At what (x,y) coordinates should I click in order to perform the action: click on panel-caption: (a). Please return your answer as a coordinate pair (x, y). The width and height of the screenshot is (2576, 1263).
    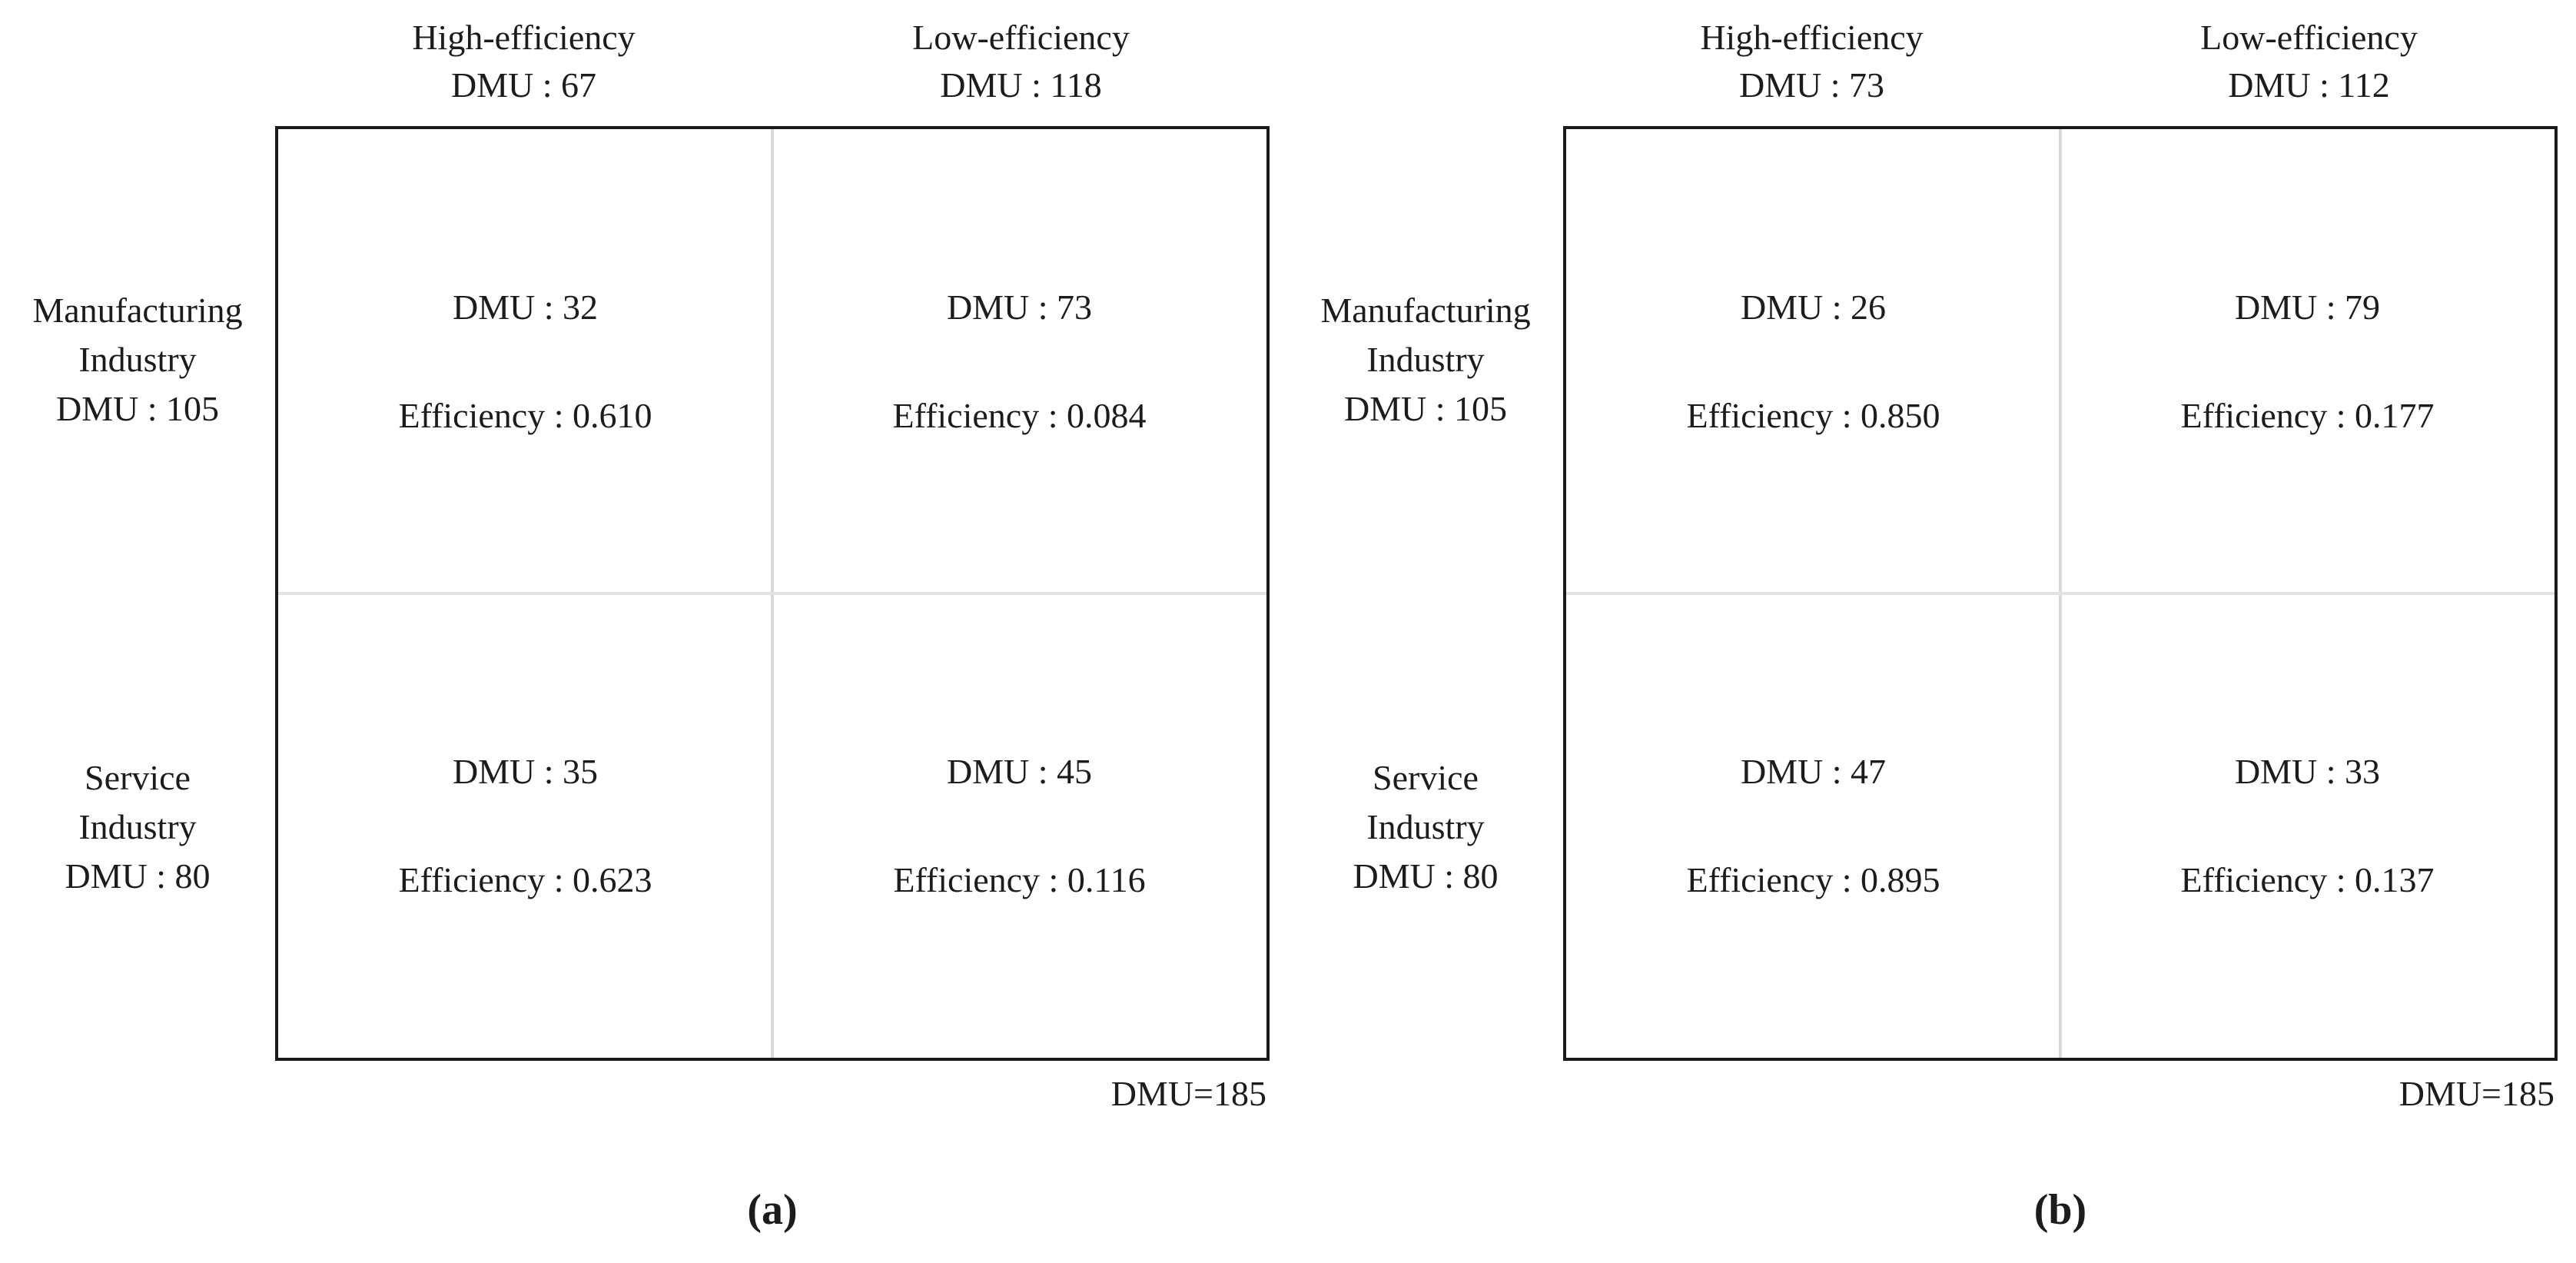
    Looking at the image, I should click on (772, 1210).